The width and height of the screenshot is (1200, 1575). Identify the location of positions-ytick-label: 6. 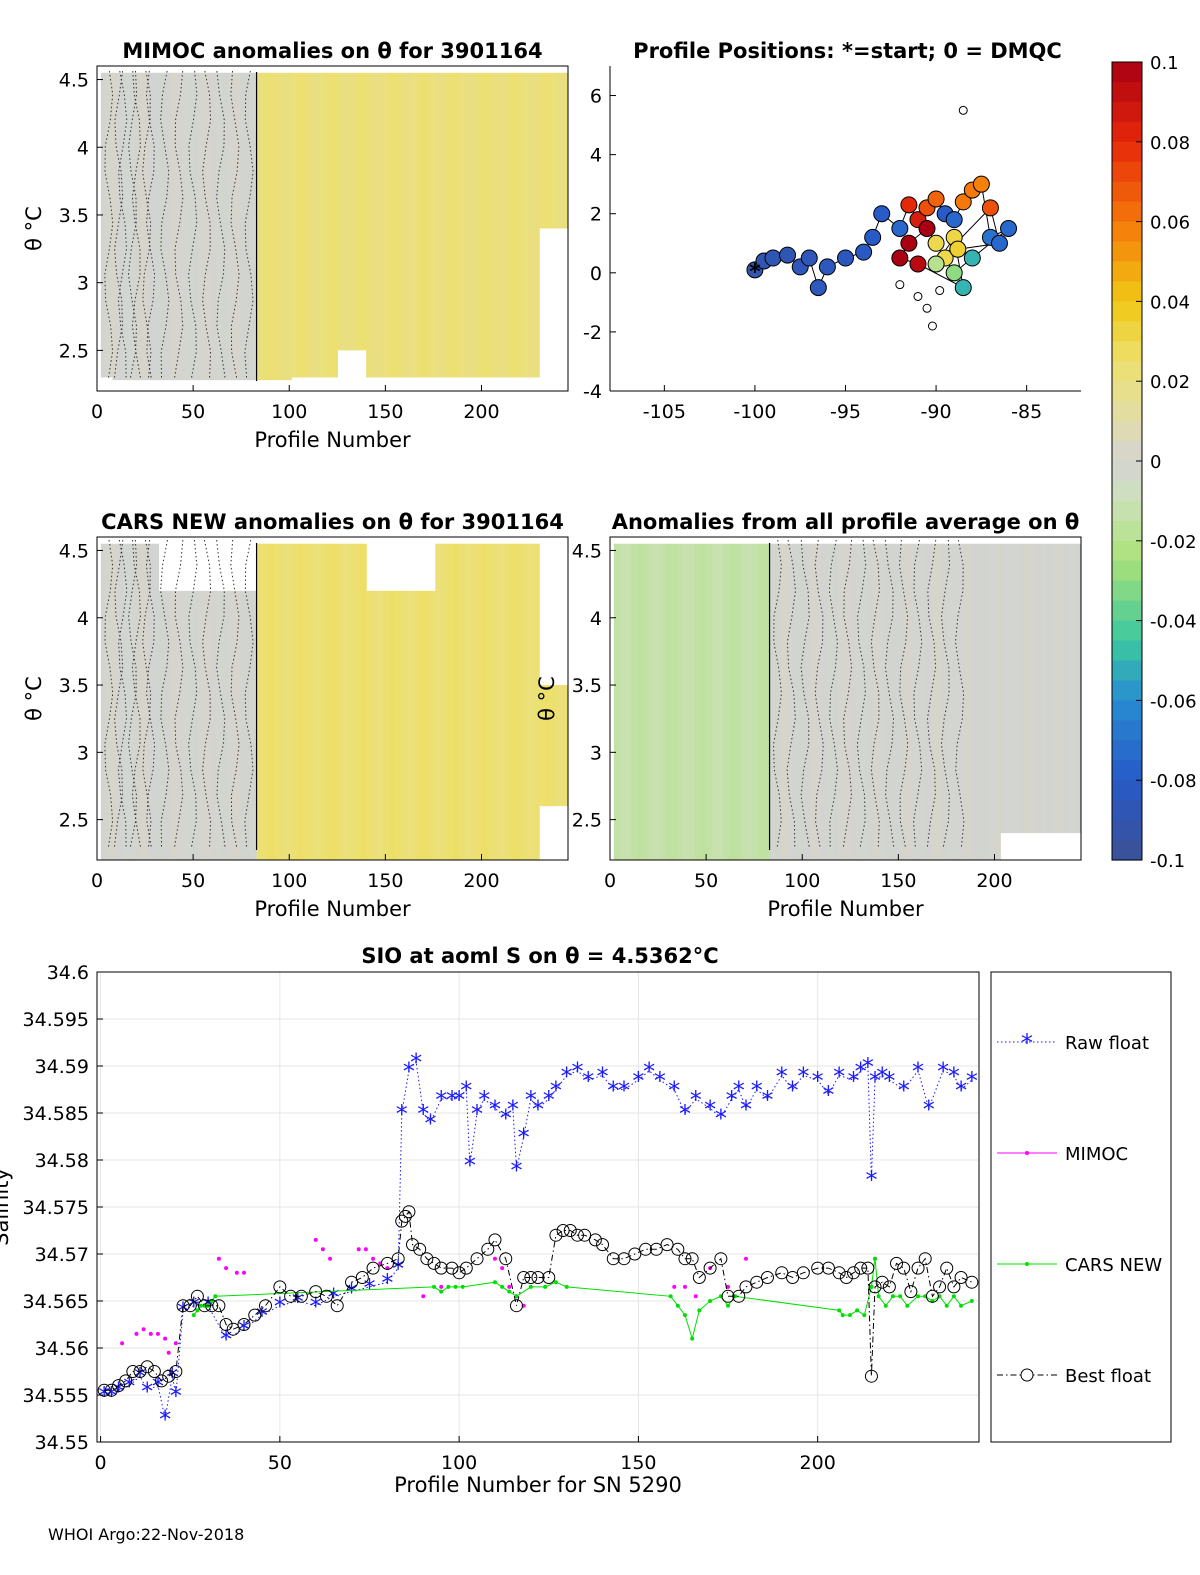
(596, 97).